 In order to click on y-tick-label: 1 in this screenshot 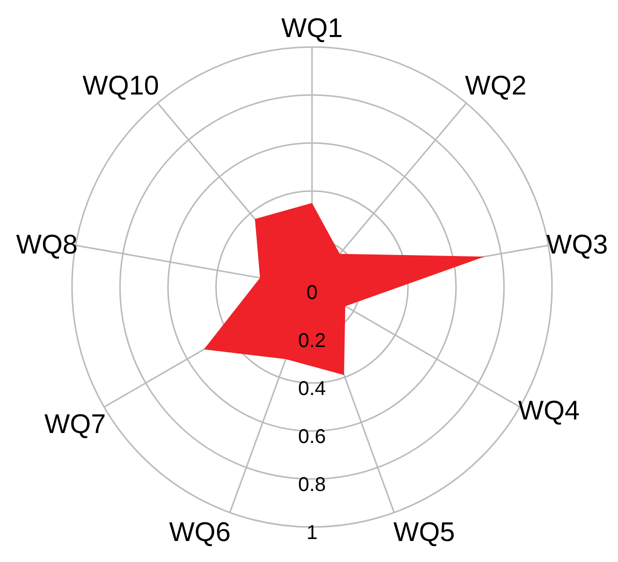, I will do `click(312, 533)`.